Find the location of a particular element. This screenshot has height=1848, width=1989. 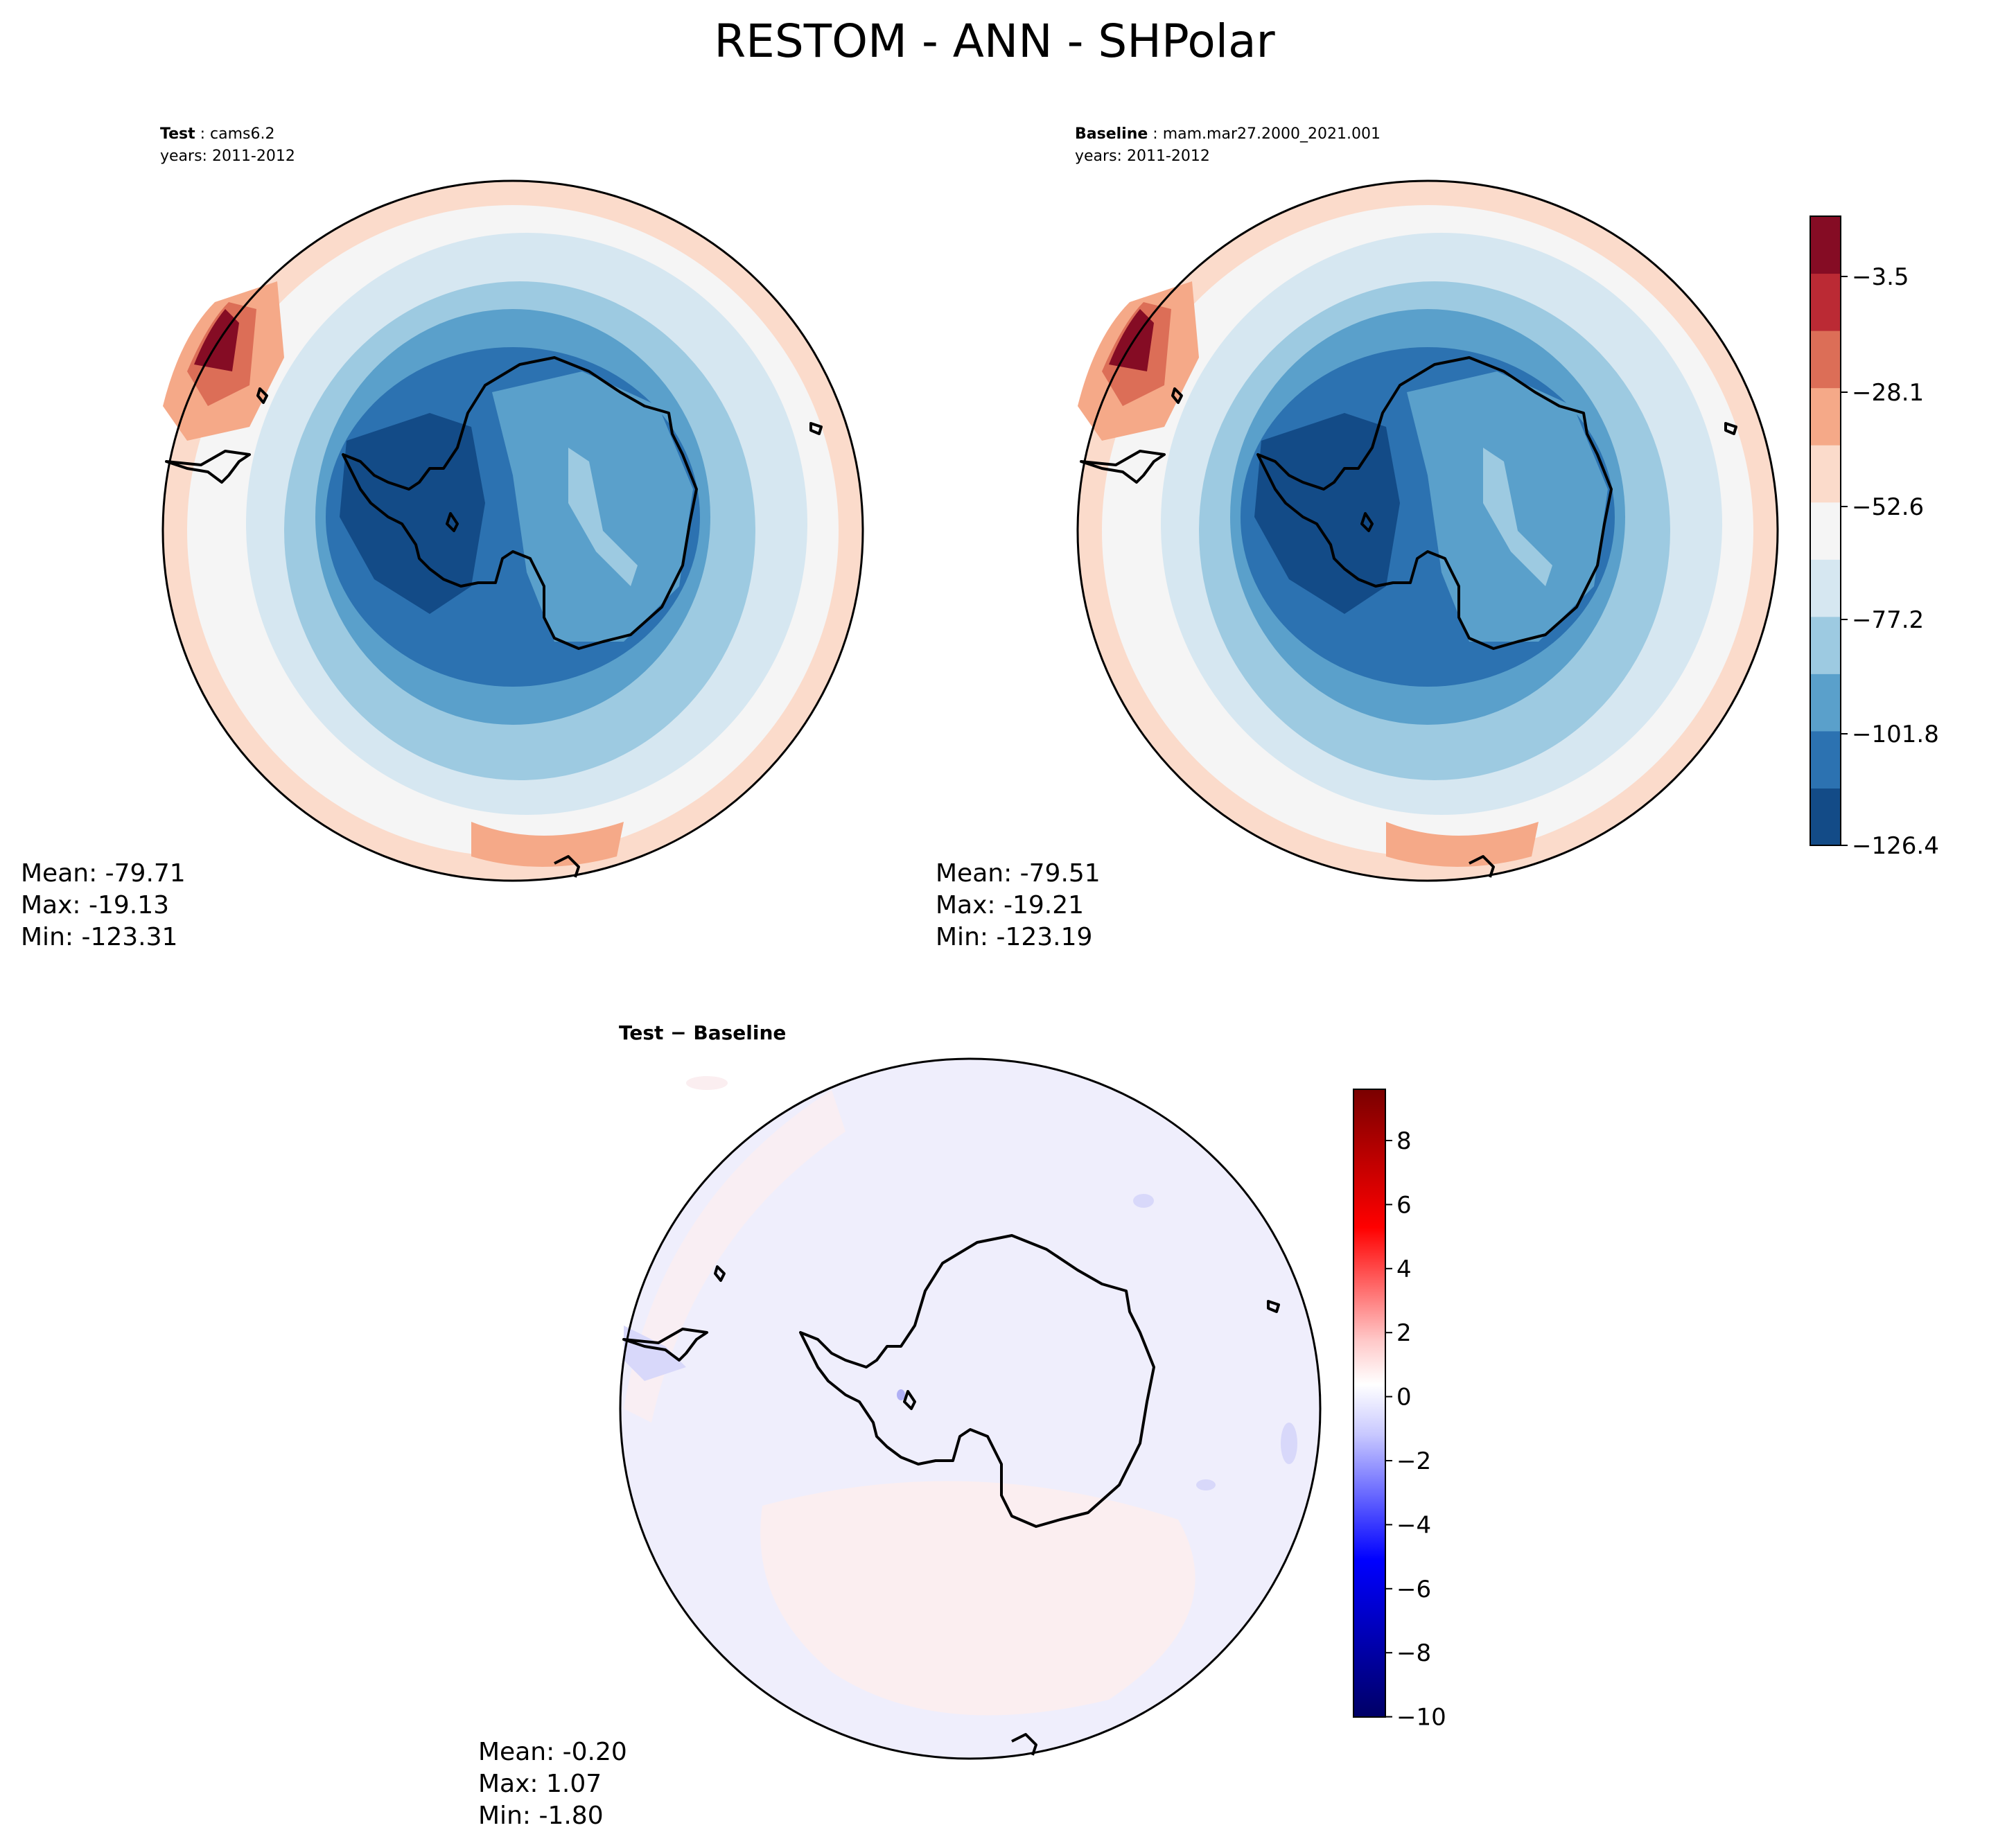

test-label: Test is located at coordinates (177, 134).